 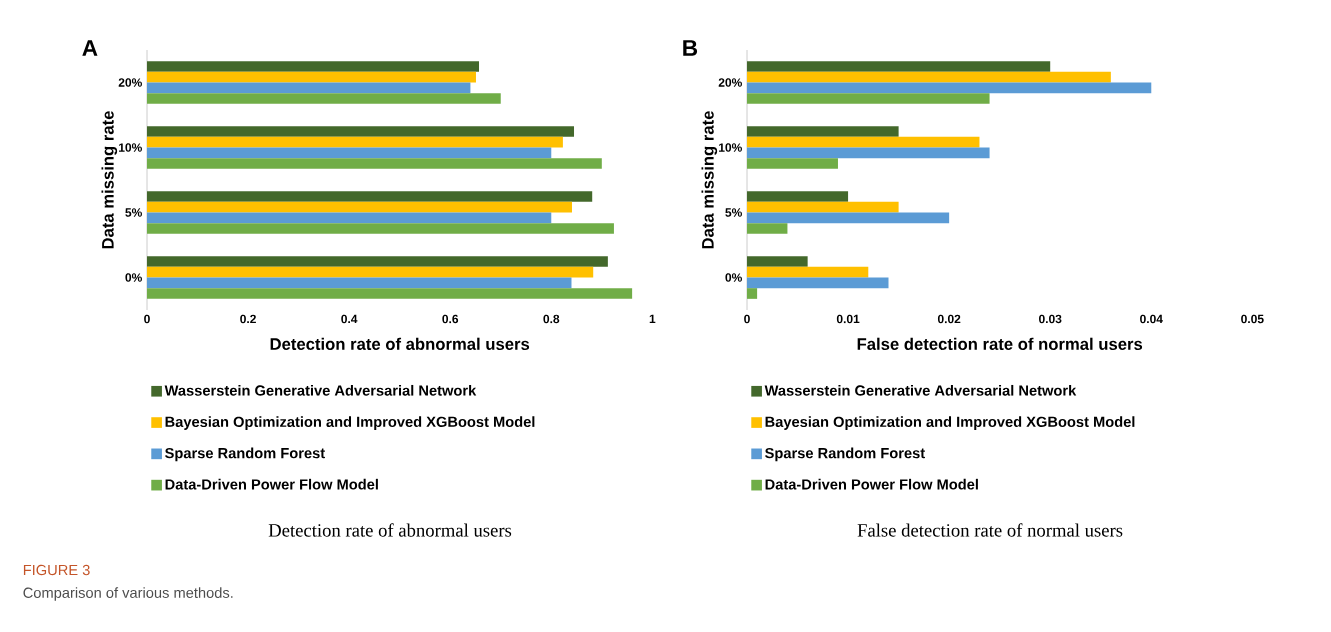 I want to click on x-tick-label: 0.2, so click(x=248, y=319).